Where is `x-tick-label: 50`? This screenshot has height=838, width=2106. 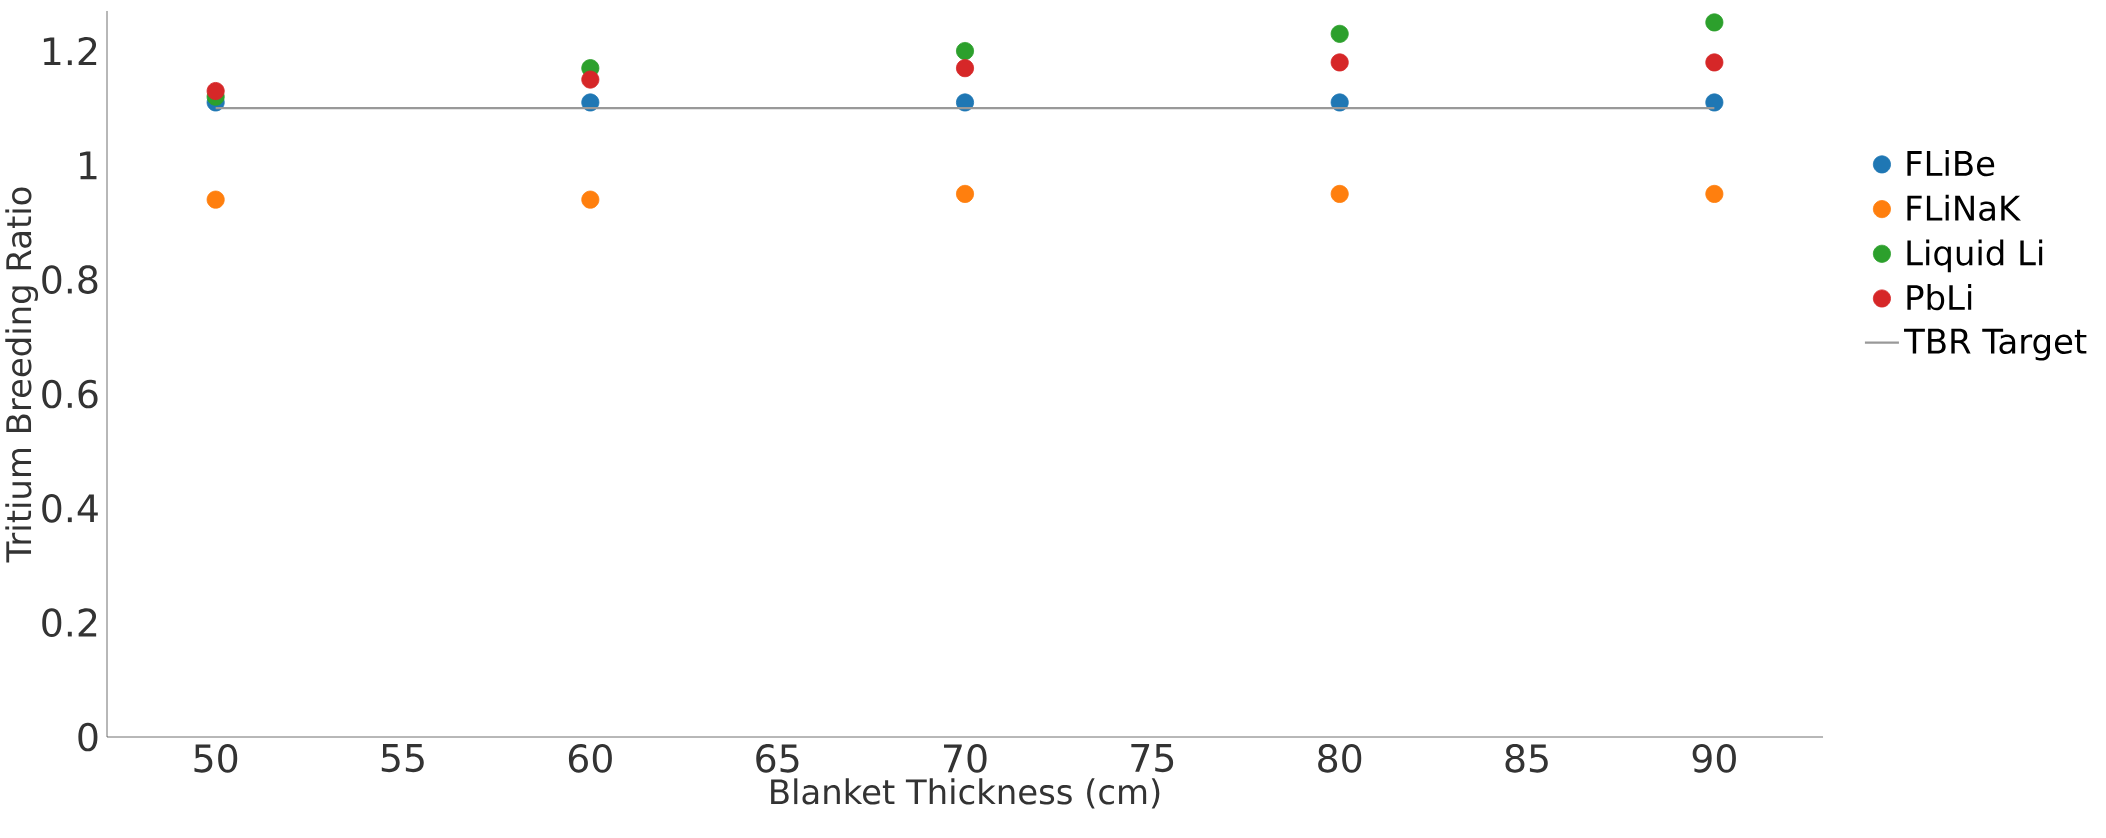 x-tick-label: 50 is located at coordinates (216, 758).